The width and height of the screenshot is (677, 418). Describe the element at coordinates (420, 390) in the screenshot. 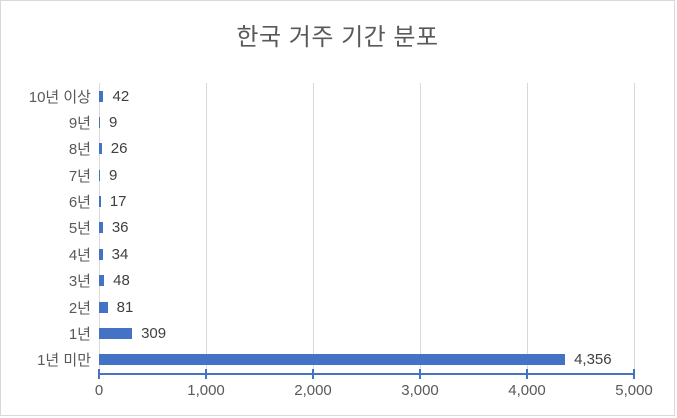

I see `x-tick-label: 3,000` at that location.